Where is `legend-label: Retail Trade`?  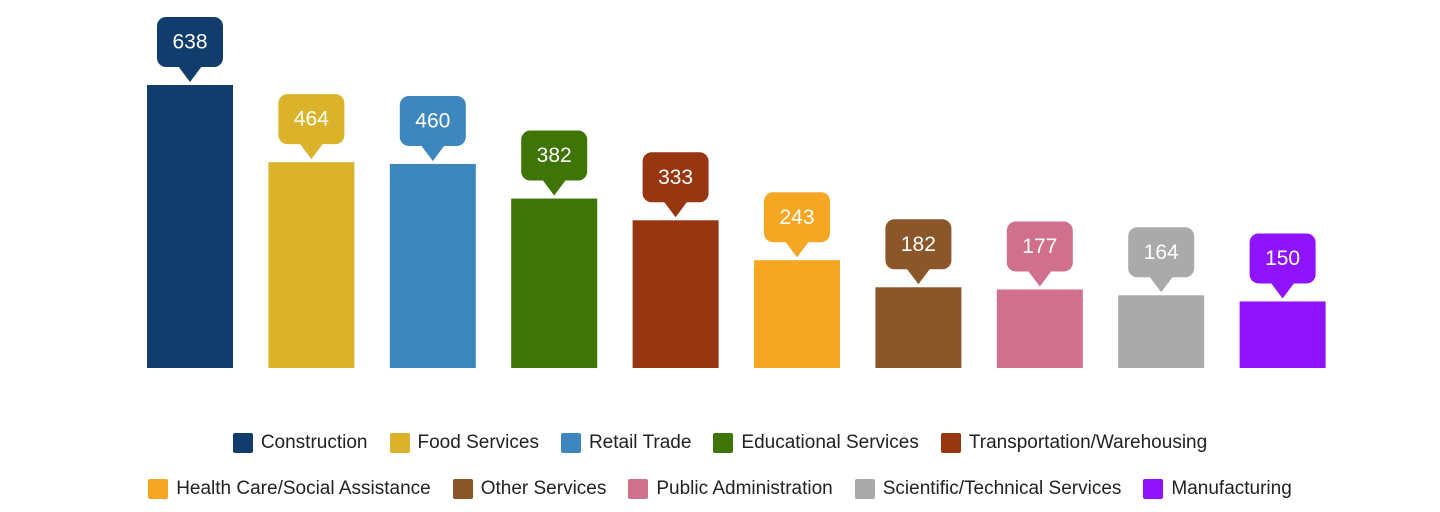
legend-label: Retail Trade is located at coordinates (640, 442).